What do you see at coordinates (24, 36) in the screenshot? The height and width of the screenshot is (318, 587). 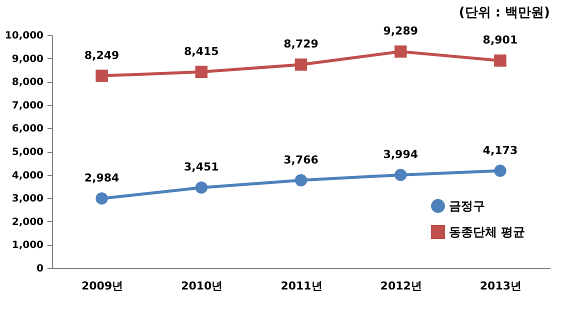 I see `y-tick-label: 10,000` at bounding box center [24, 36].